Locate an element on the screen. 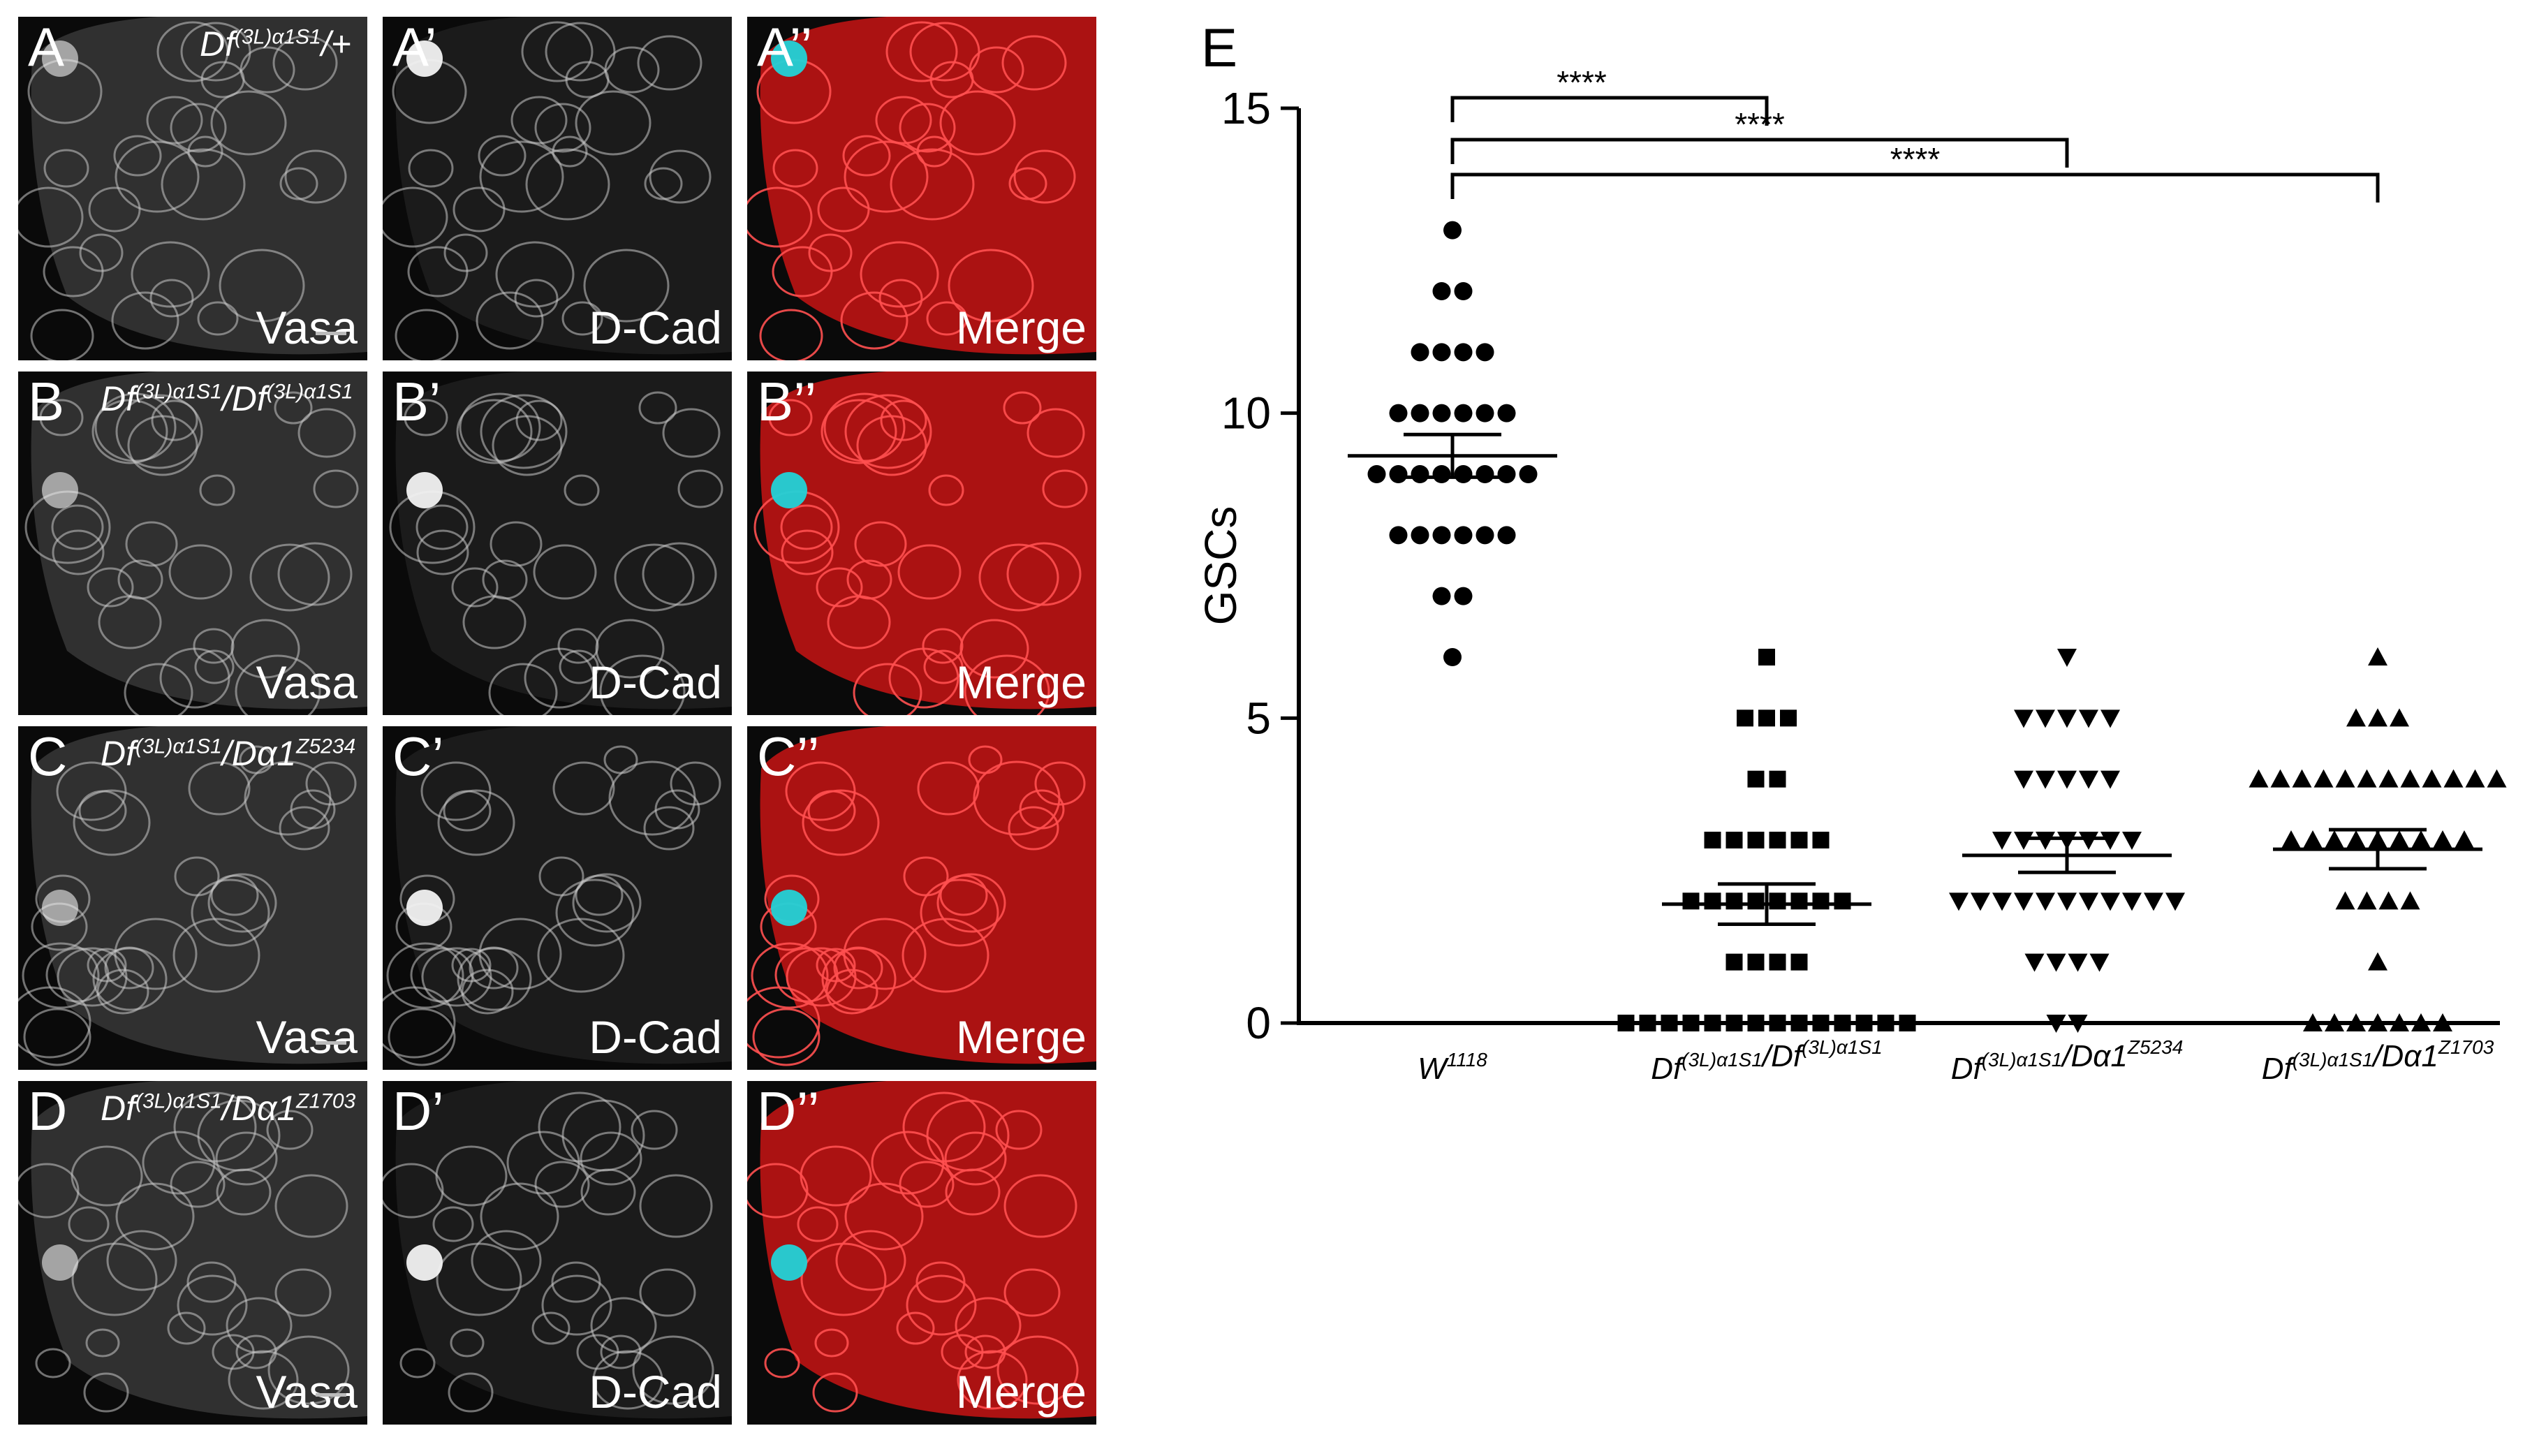 The image size is (2546, 1456). micrograph-panel: C Vasa Df(3L)α1S1/Dα1Z5234 is located at coordinates (192, 898).